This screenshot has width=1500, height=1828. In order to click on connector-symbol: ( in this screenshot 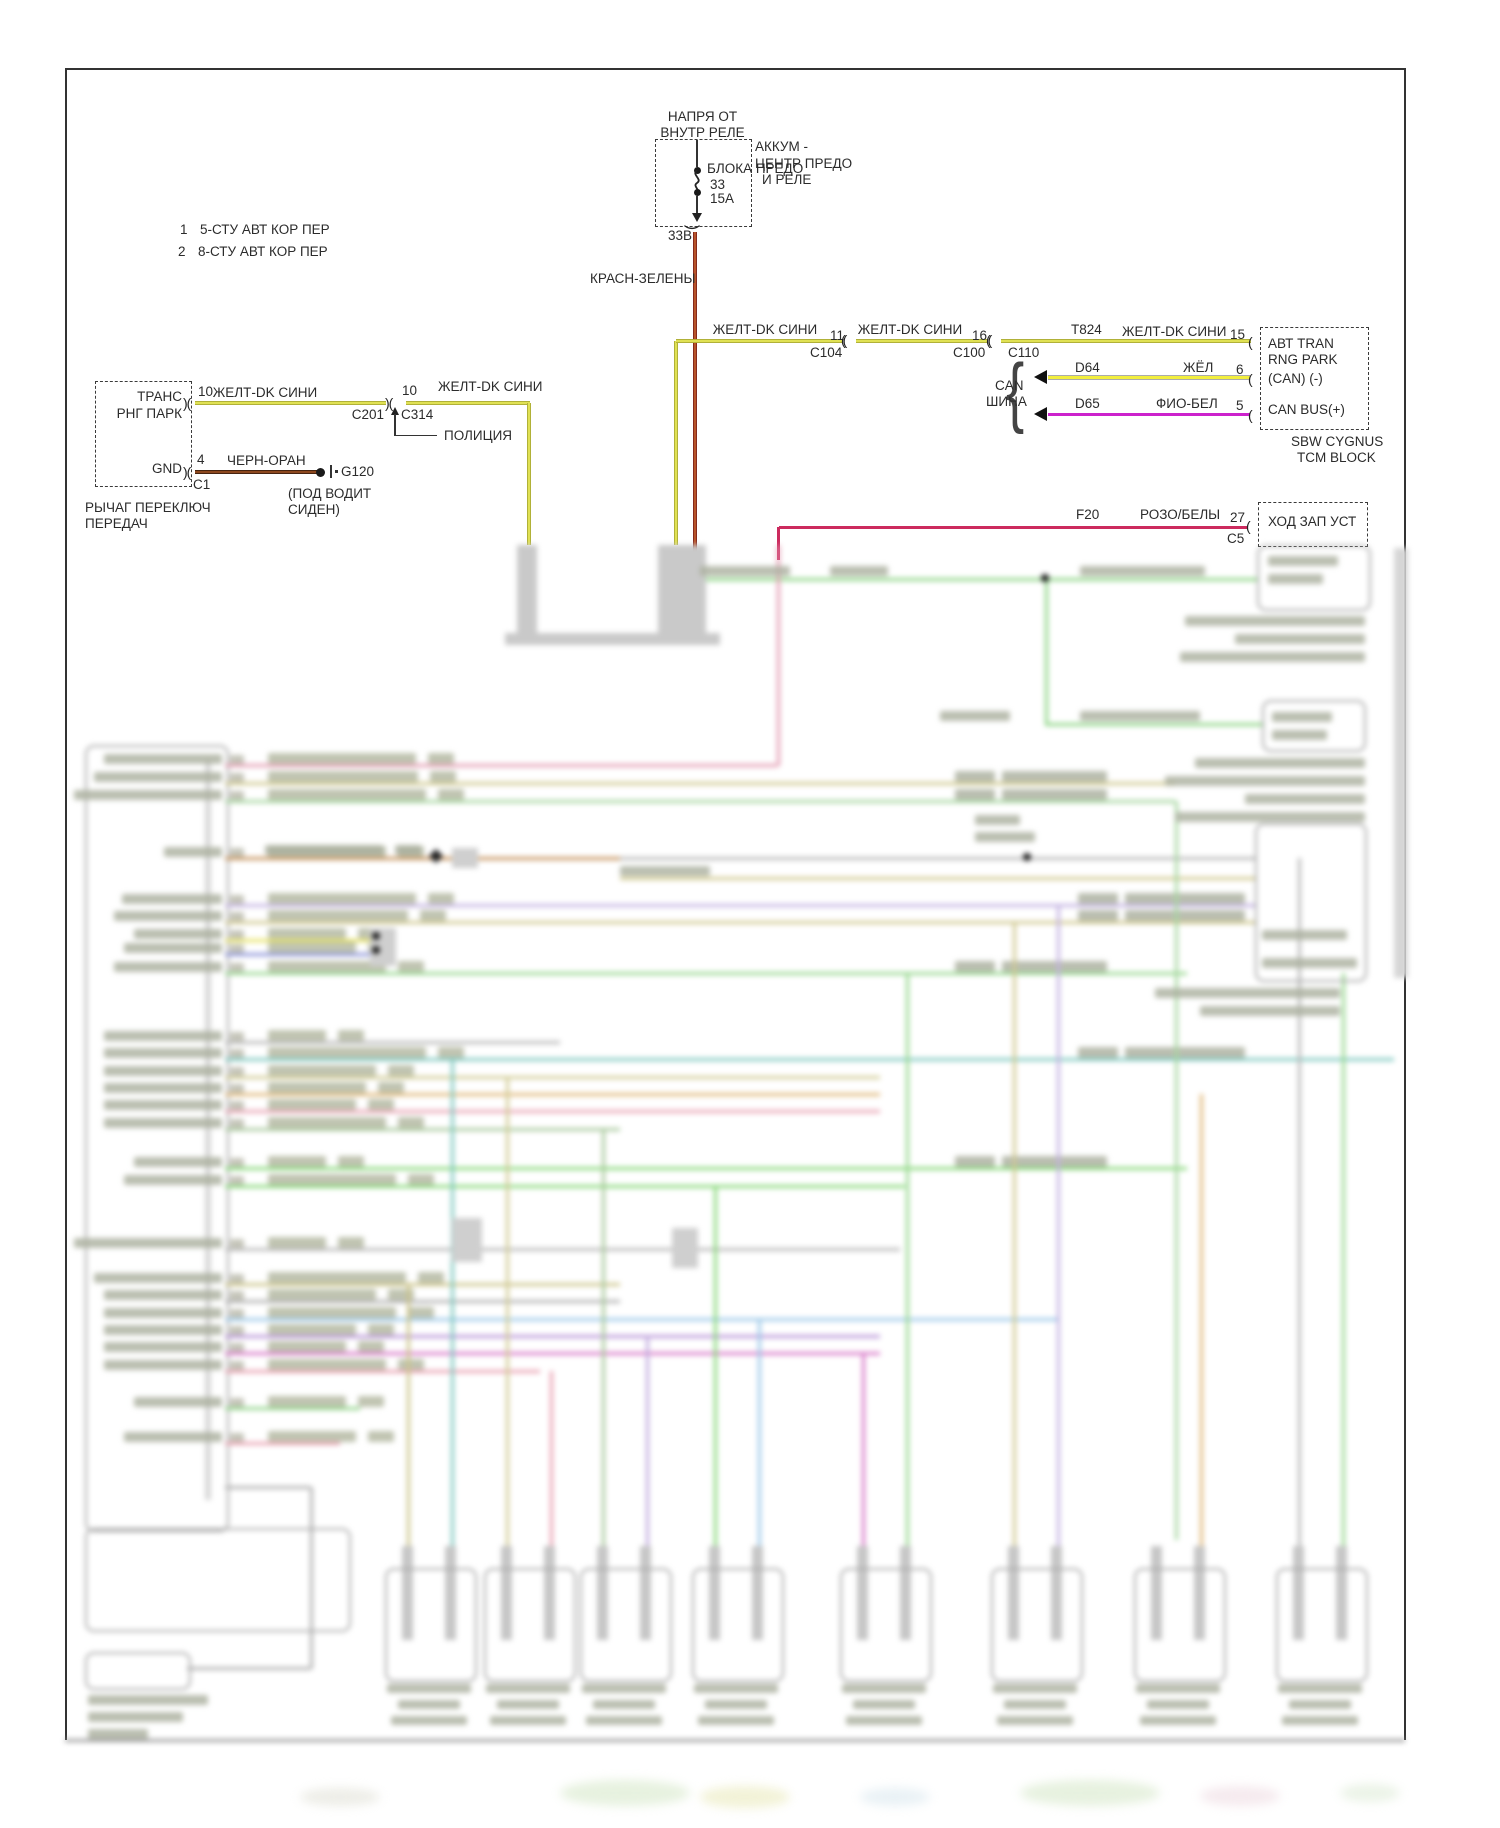, I will do `click(1248, 526)`.